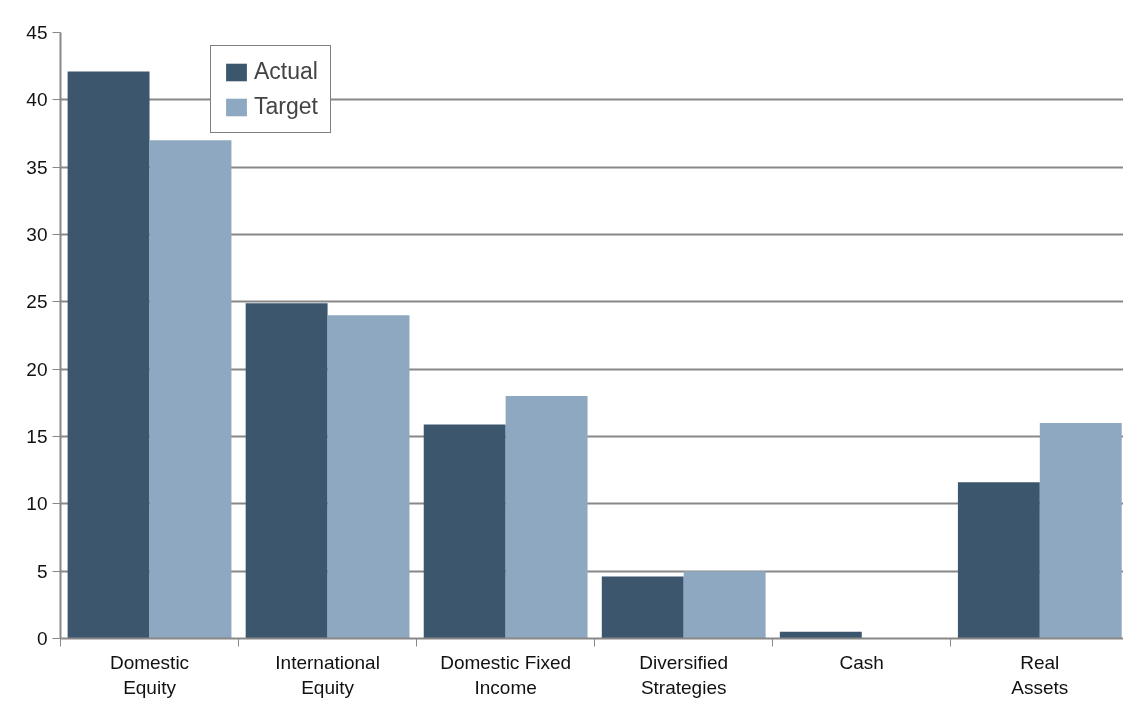 This screenshot has width=1123, height=706. Describe the element at coordinates (37, 302) in the screenshot. I see `y-tick-label: 25` at that location.